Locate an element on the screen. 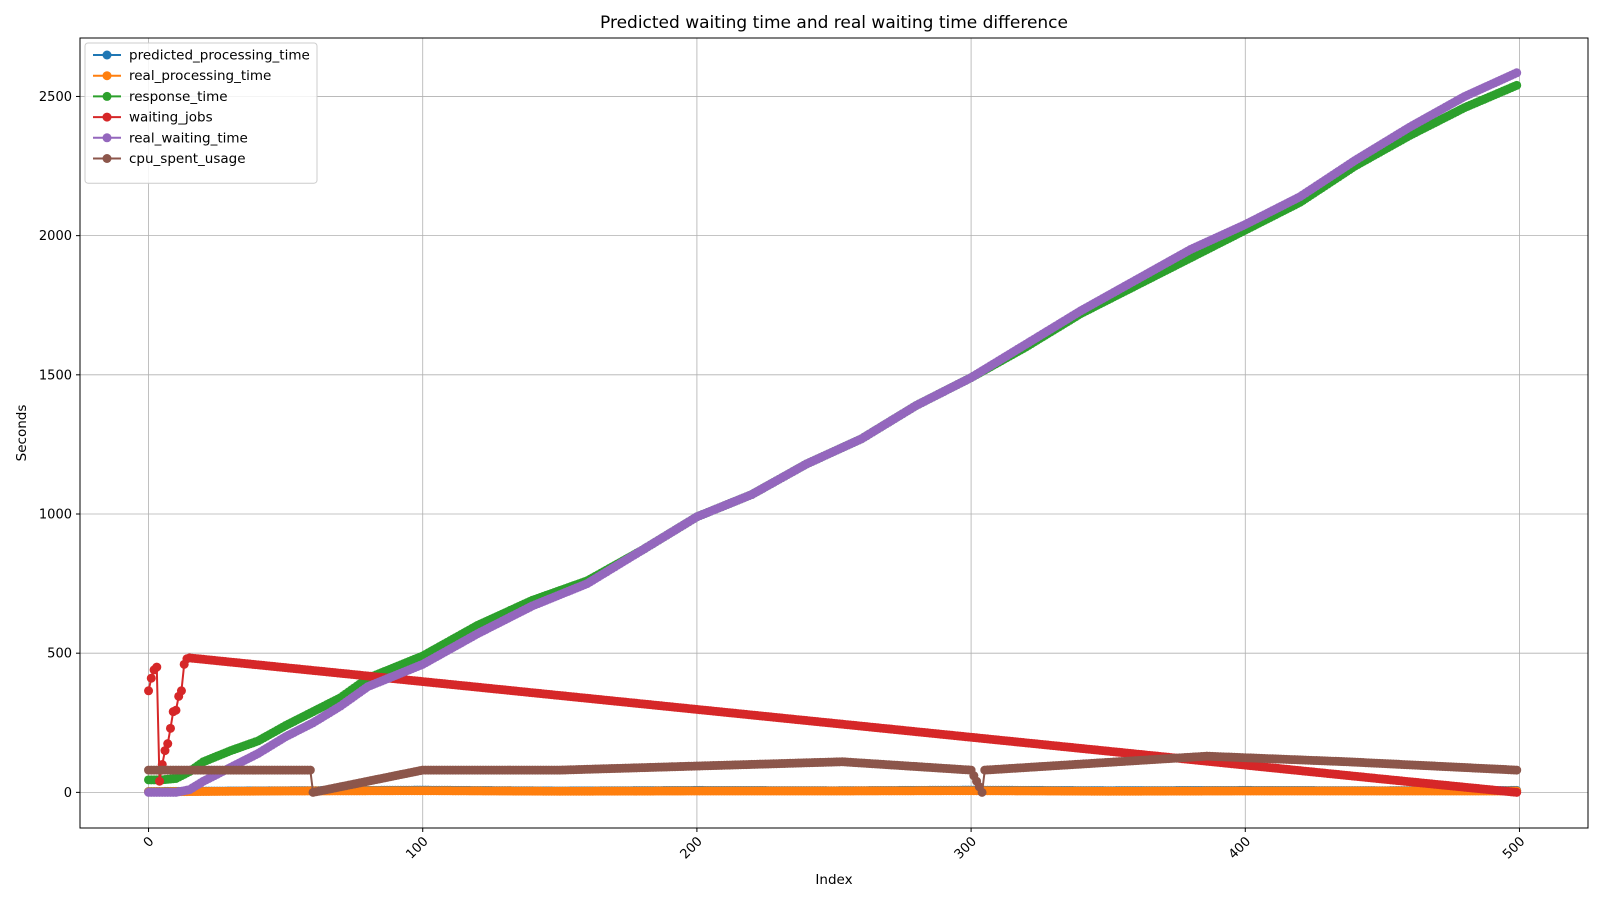 This screenshot has height=900, width=1600. series-cpu-spent-usage is located at coordinates (833, 774).